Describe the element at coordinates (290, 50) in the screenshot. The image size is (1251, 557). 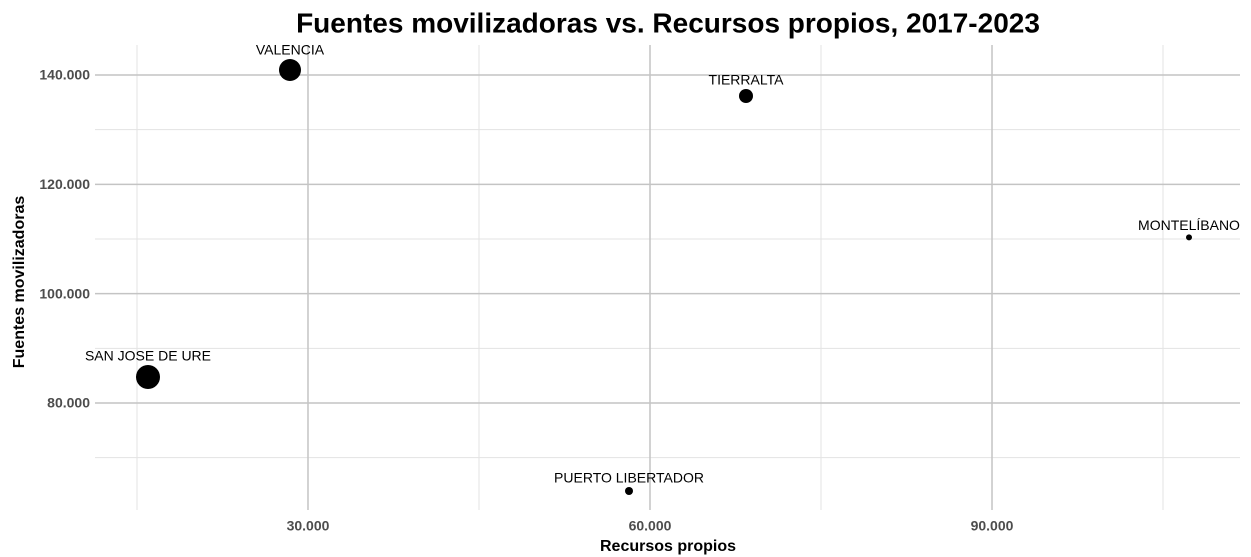
I see `point-label: VALENCIA` at that location.